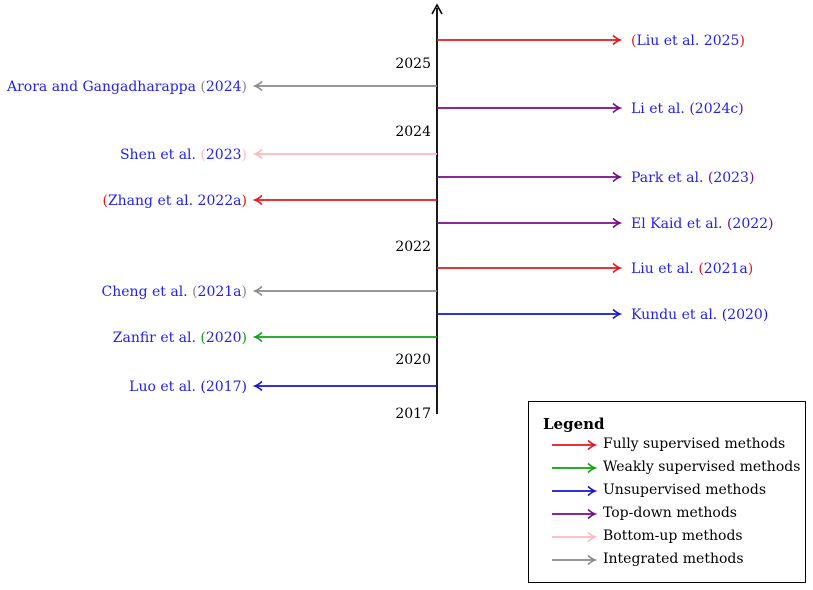 The height and width of the screenshot is (590, 813). What do you see at coordinates (670, 513) in the screenshot?
I see `legend-item-label: Top-down methods` at bounding box center [670, 513].